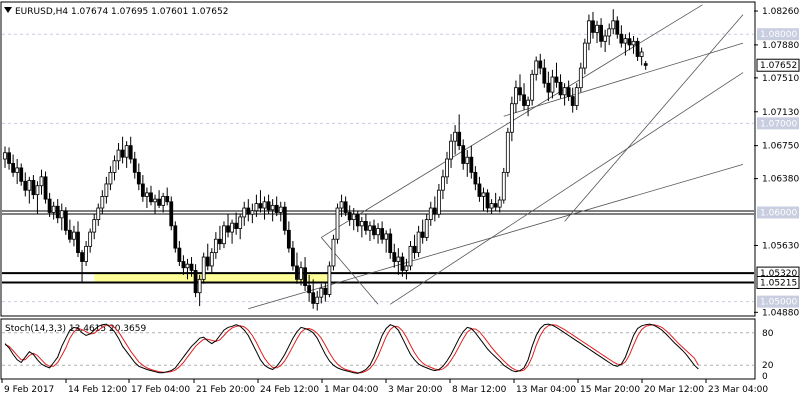 The image size is (800, 400). Describe the element at coordinates (765, 377) in the screenshot. I see `stoch-level-label-0: 0` at that location.